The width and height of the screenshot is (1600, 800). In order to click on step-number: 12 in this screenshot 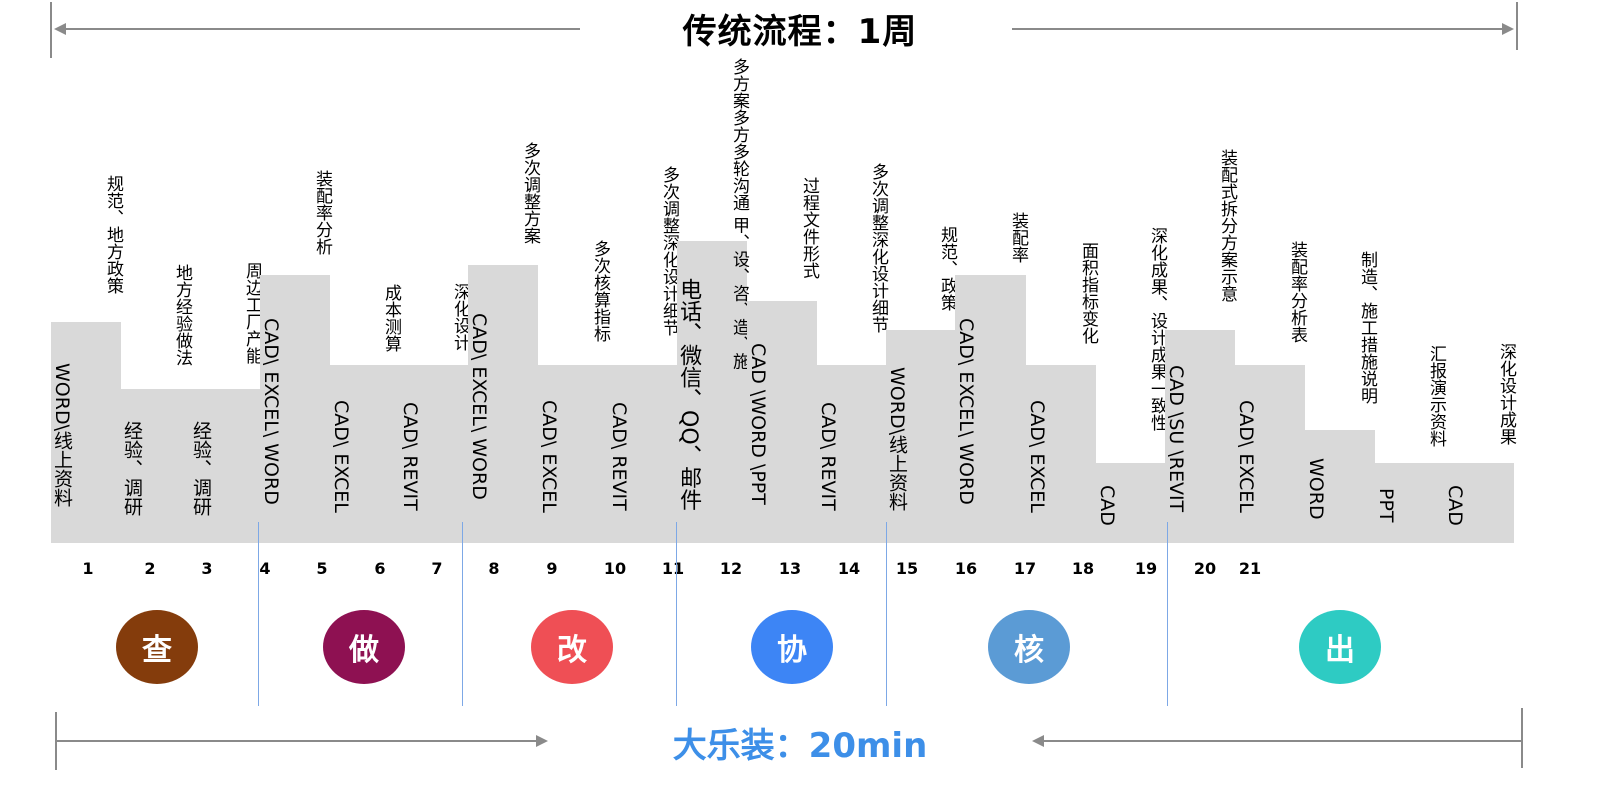, I will do `click(731, 568)`.